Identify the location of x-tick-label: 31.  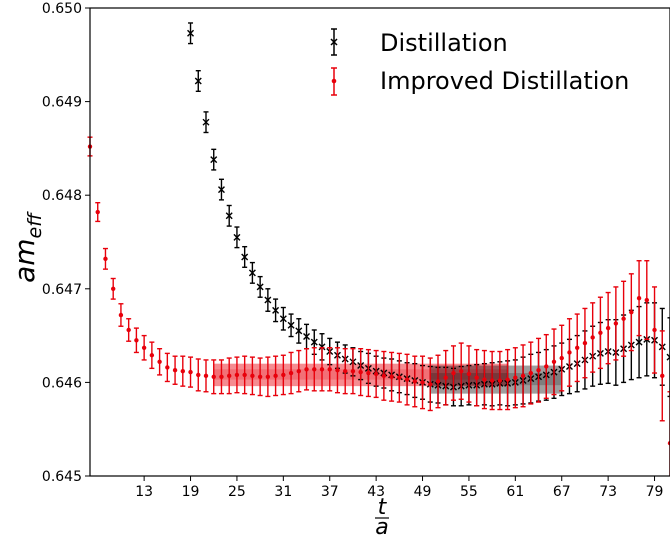
(283, 492).